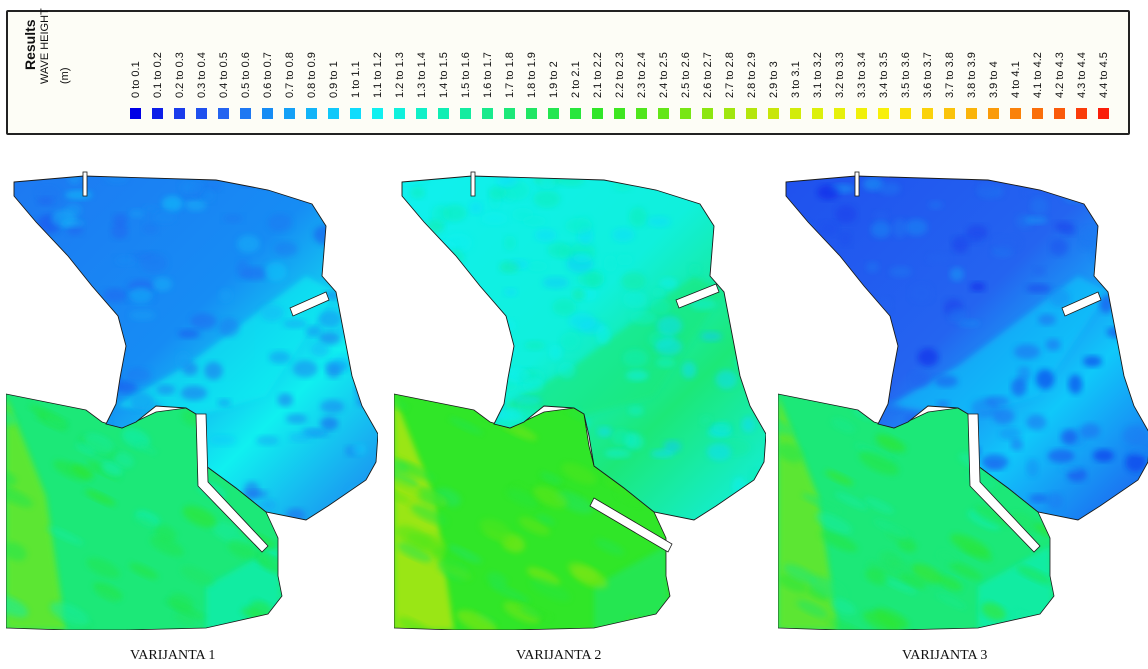  Describe the element at coordinates (30, 44) in the screenshot. I see `legend-title: Results` at that location.